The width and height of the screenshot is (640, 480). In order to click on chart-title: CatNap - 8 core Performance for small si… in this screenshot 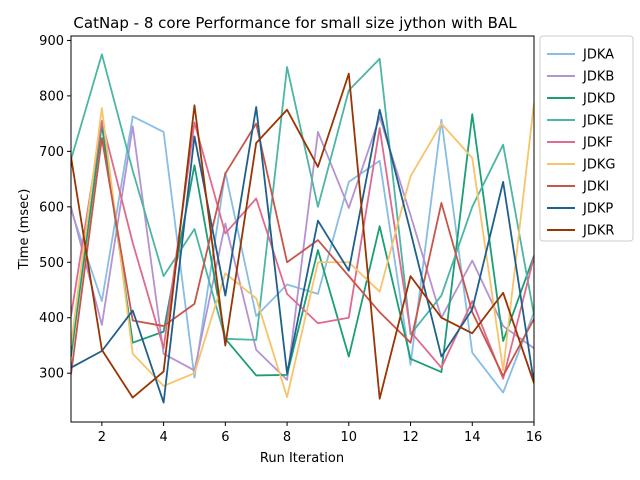, I will do `click(295, 23)`.